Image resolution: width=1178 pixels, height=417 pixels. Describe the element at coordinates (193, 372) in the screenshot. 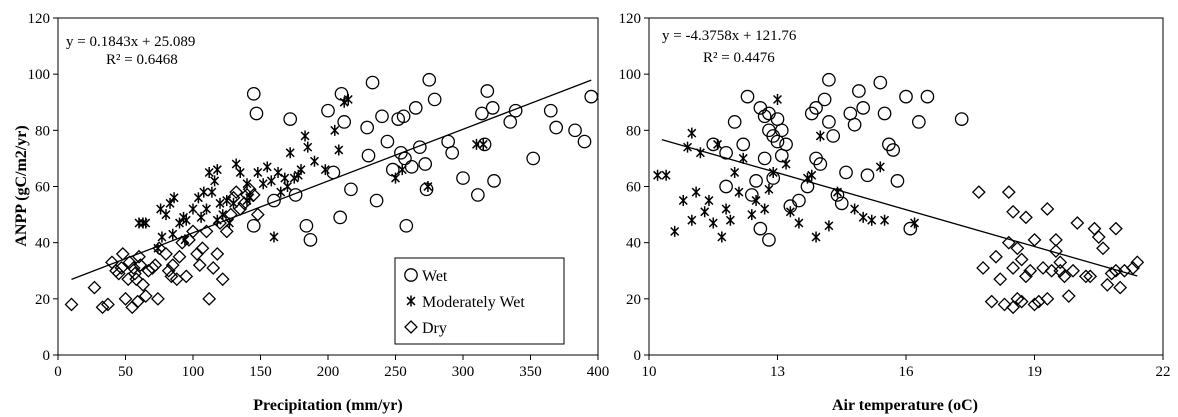

I see `x-tick-label: 100` at that location.